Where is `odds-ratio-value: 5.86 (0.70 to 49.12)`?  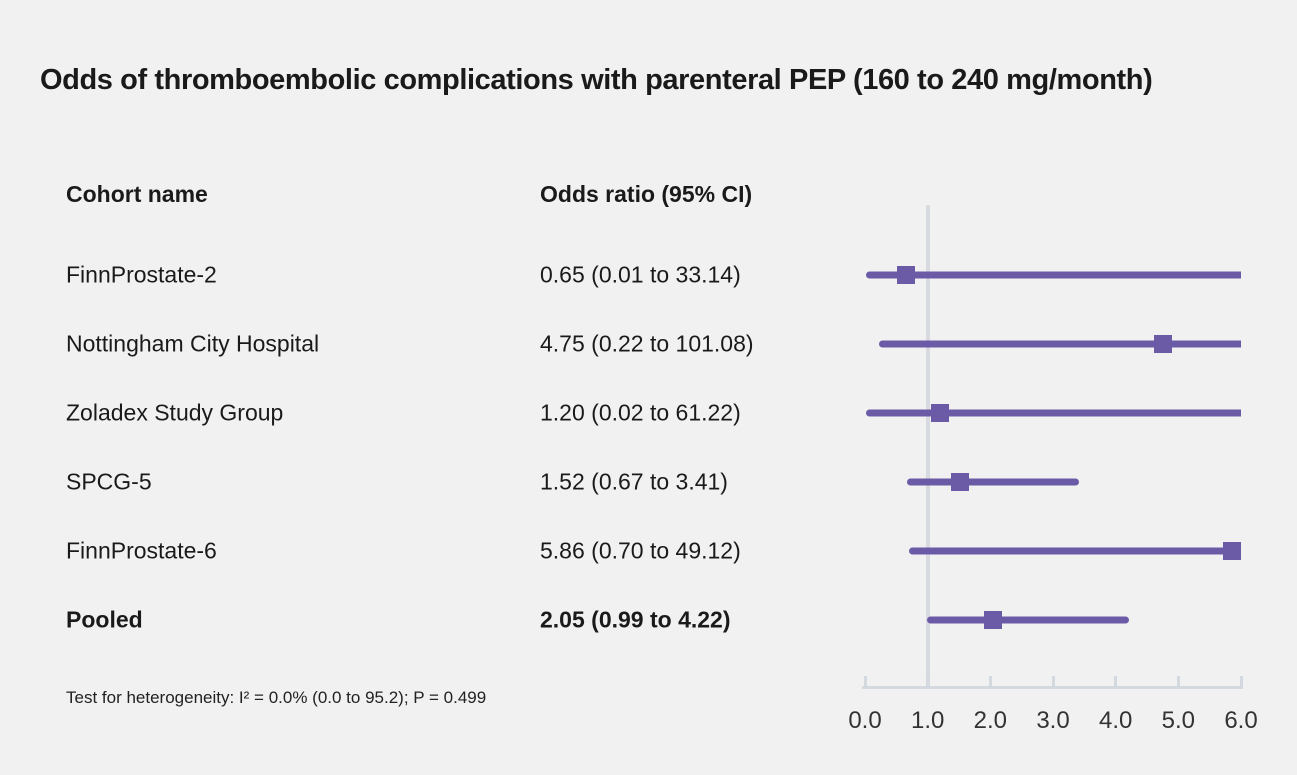
odds-ratio-value: 5.86 (0.70 to 49.12) is located at coordinates (640, 550).